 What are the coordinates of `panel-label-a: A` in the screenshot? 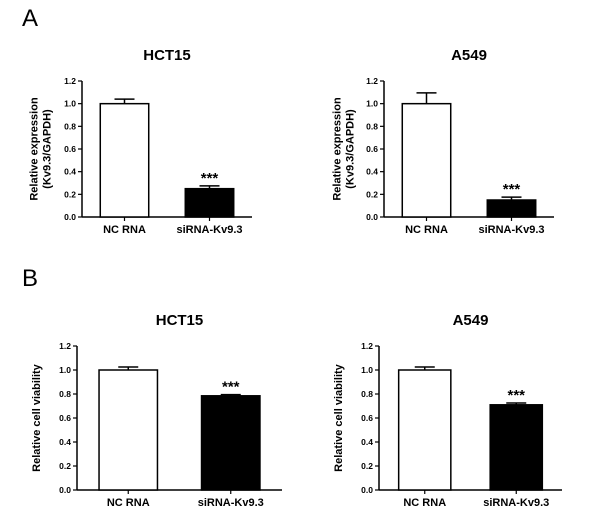 It's located at (30, 18).